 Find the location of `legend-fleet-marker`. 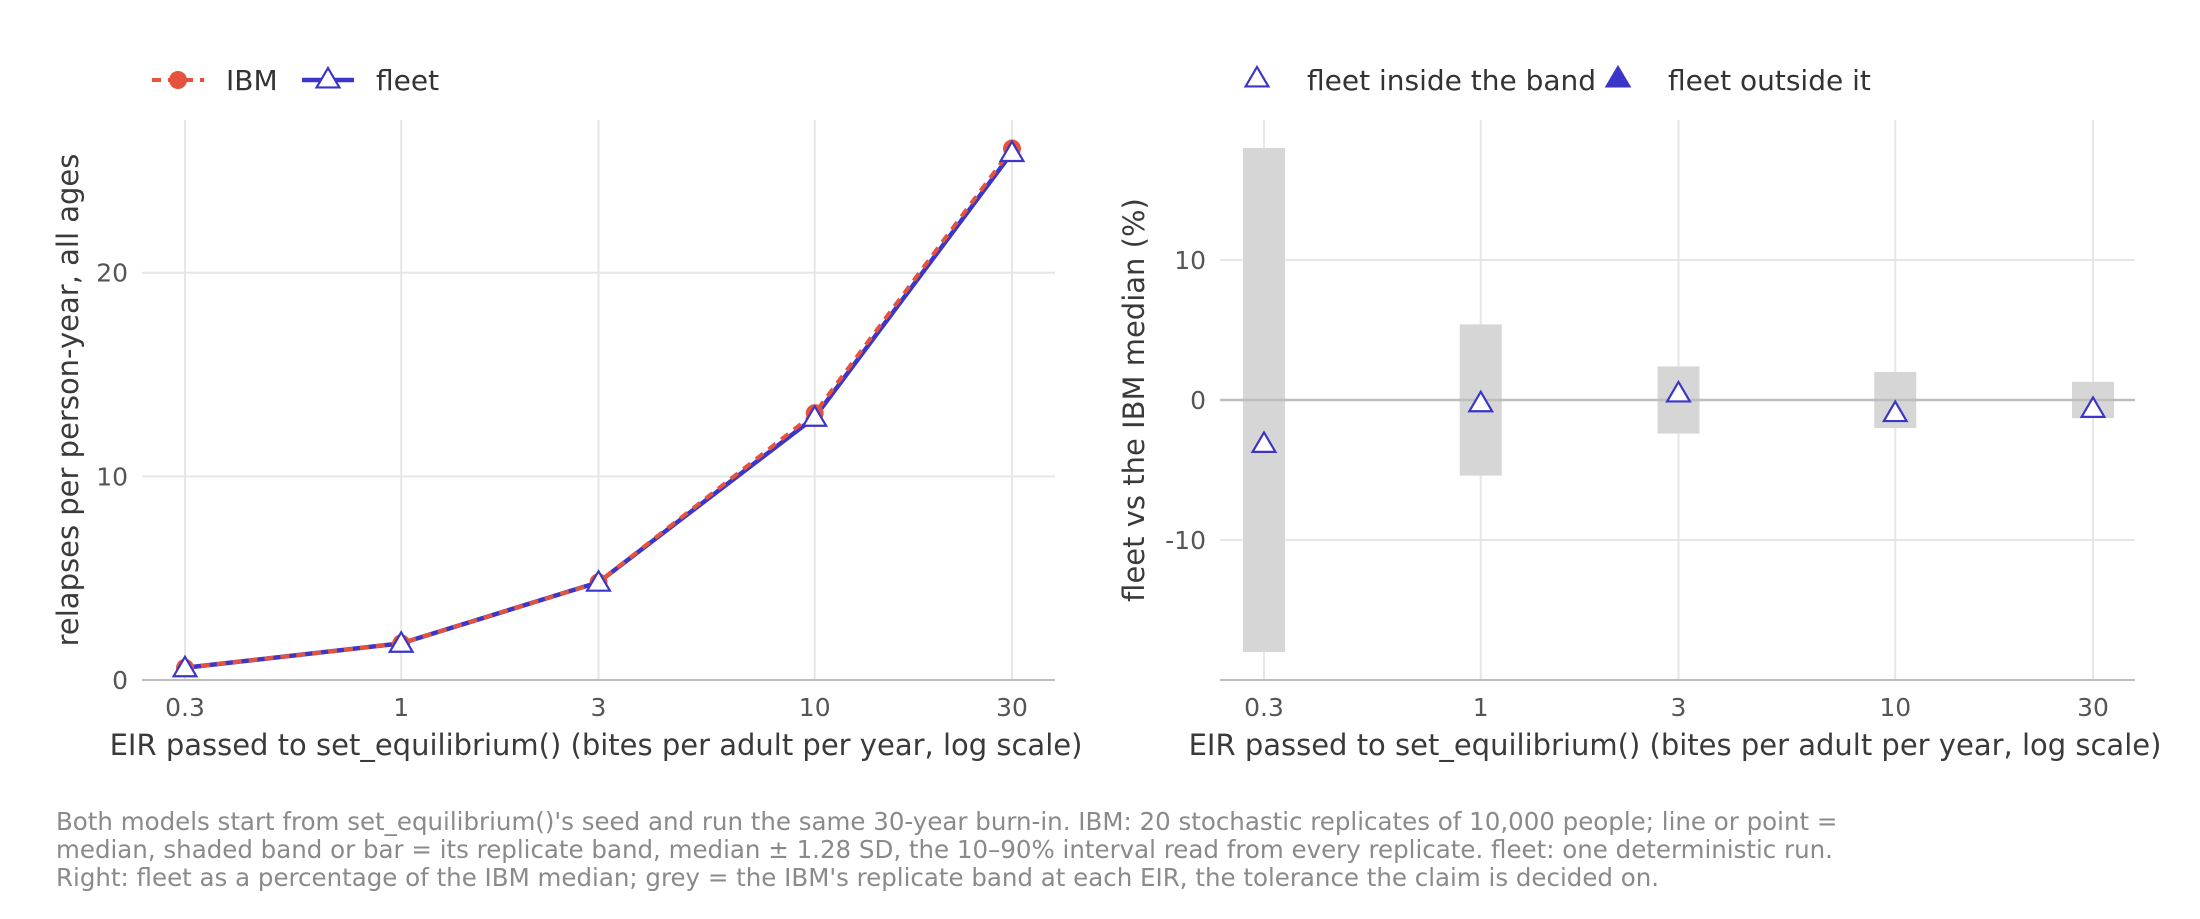

legend-fleet-marker is located at coordinates (328, 77).